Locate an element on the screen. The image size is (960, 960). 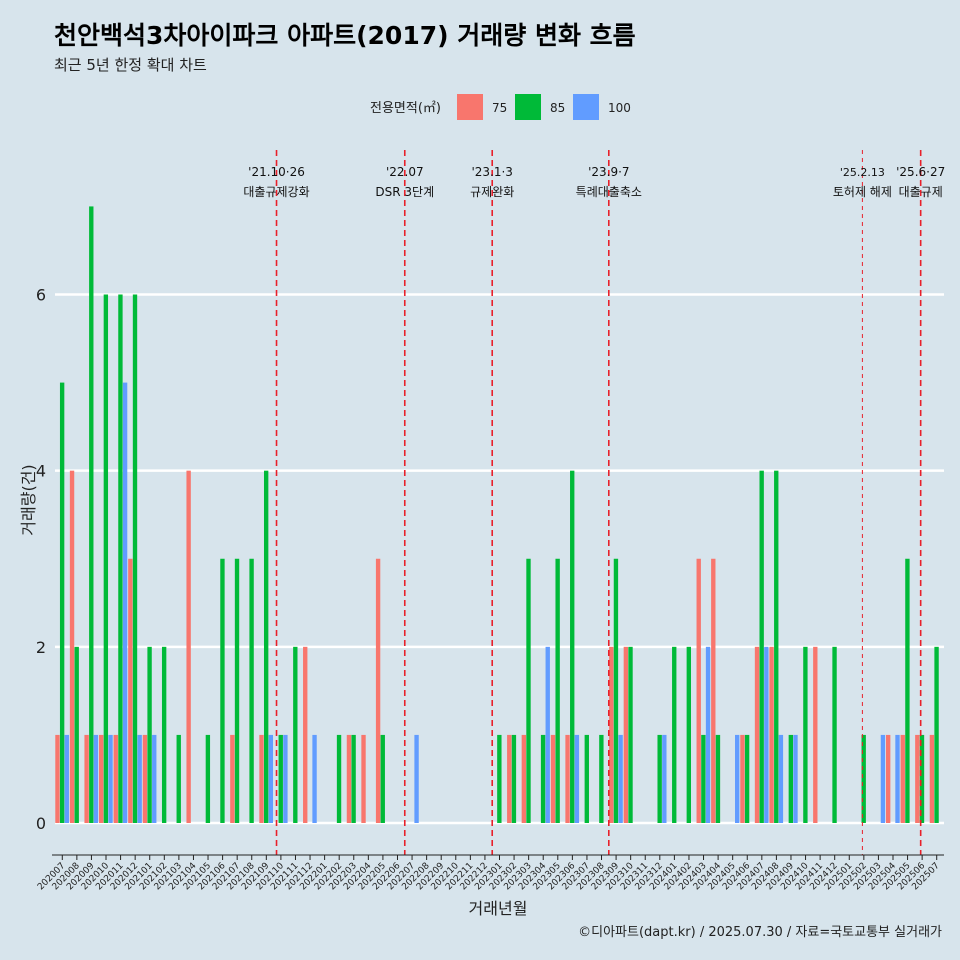
y-axis-label: 거래량(건) is located at coordinates (28, 499).